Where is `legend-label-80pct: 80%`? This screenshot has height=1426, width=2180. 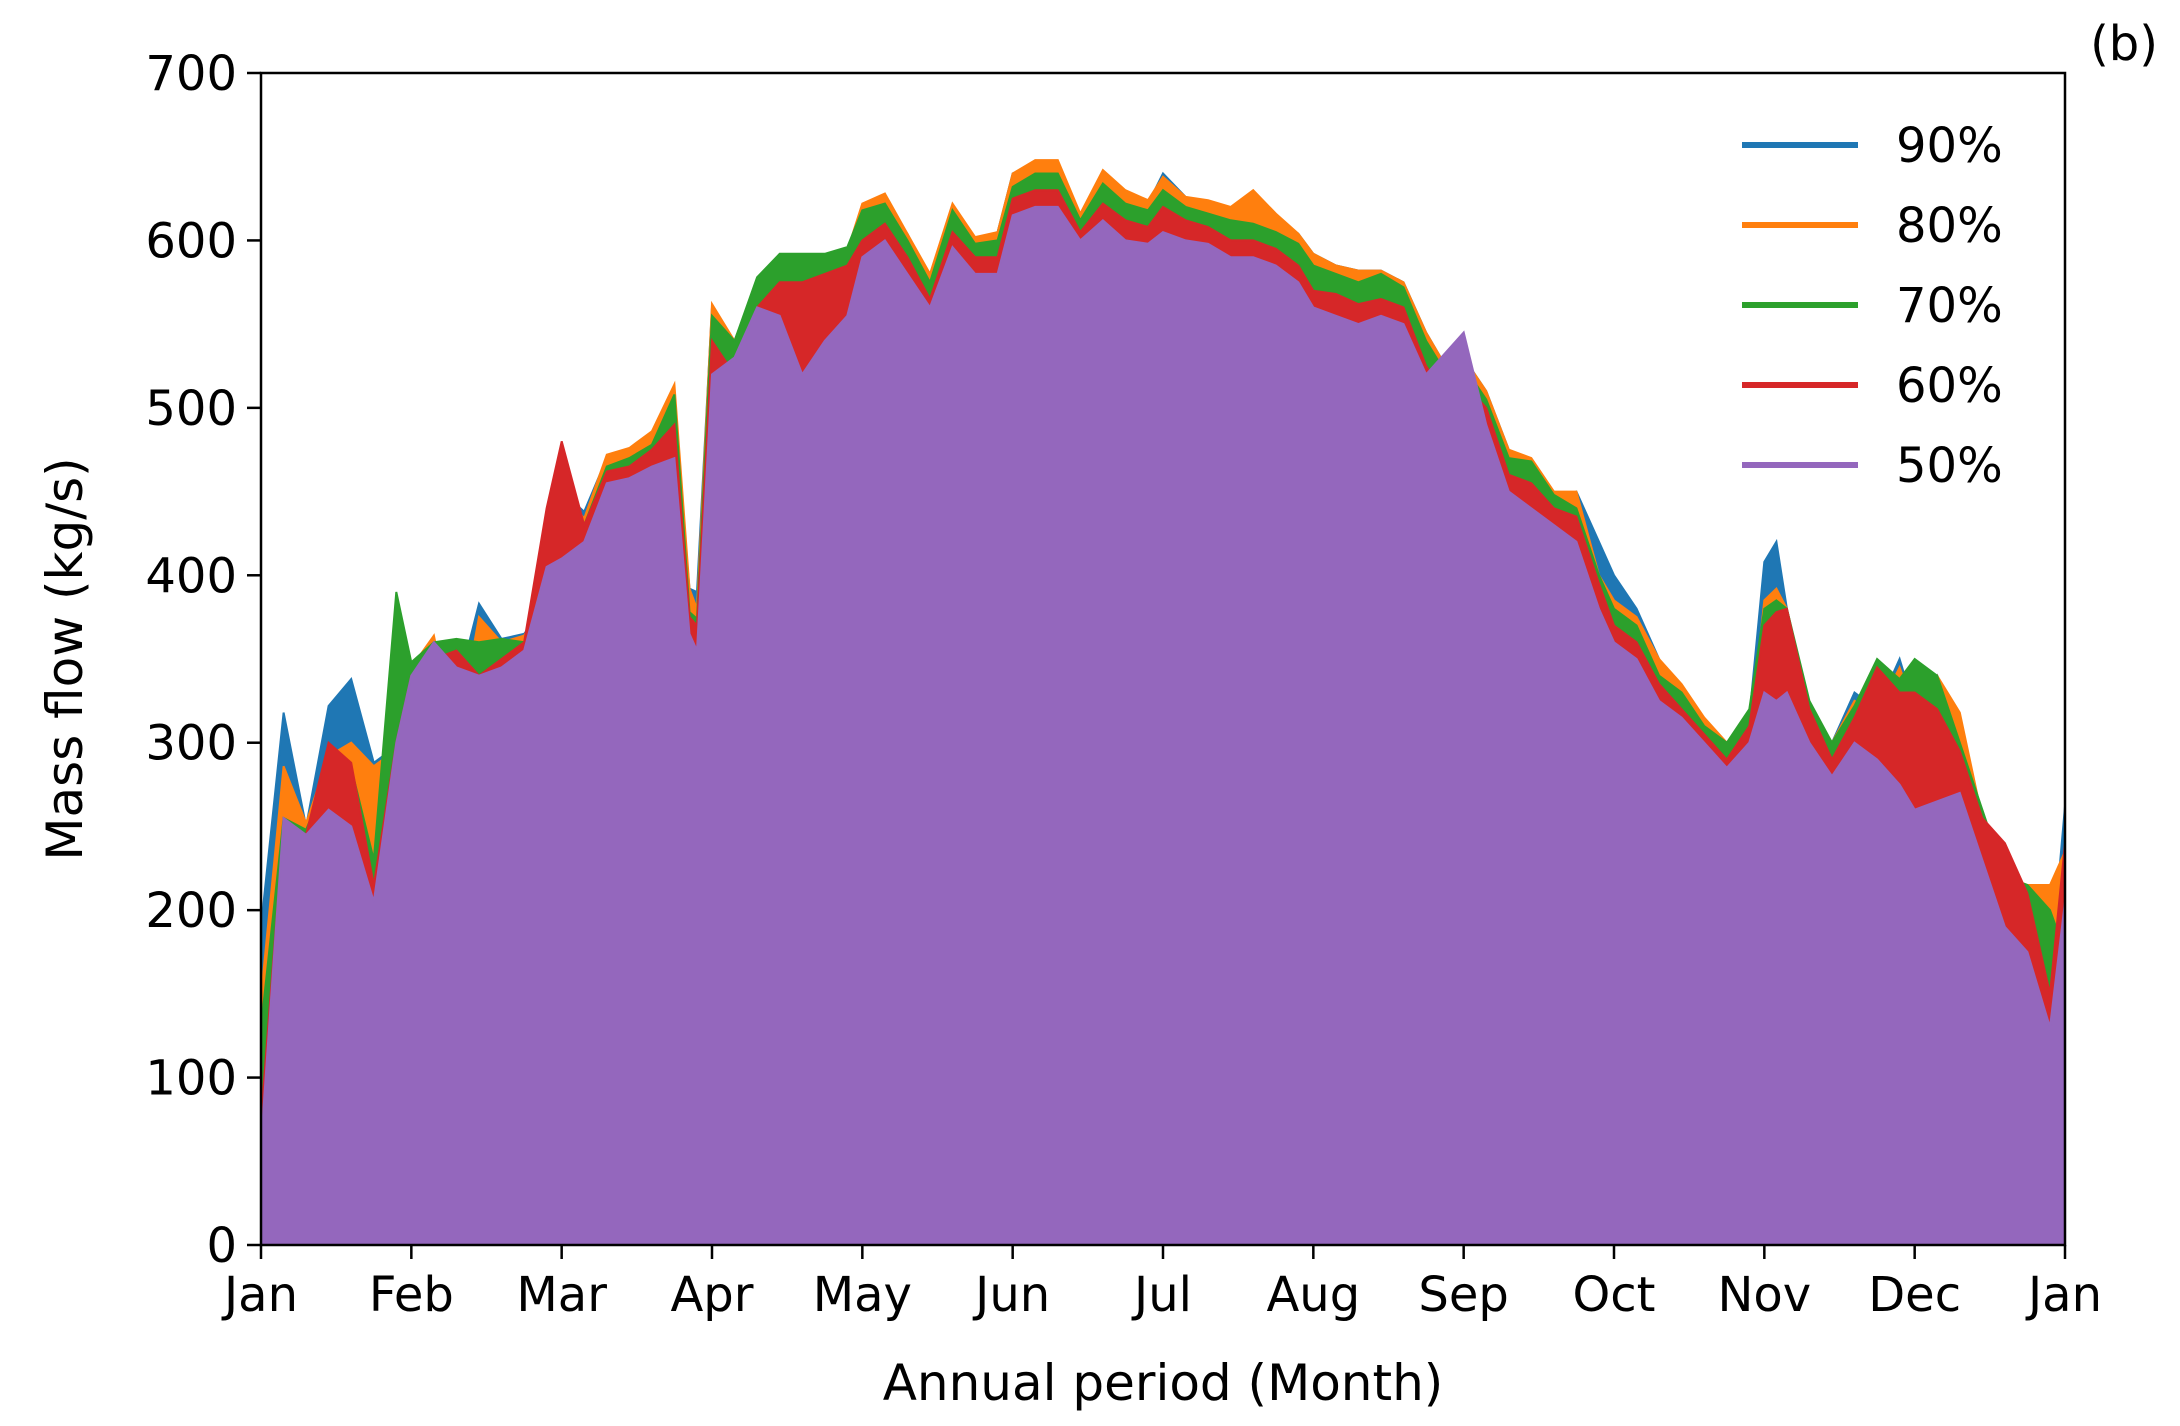
legend-label-80pct: 80% is located at coordinates (1949, 226).